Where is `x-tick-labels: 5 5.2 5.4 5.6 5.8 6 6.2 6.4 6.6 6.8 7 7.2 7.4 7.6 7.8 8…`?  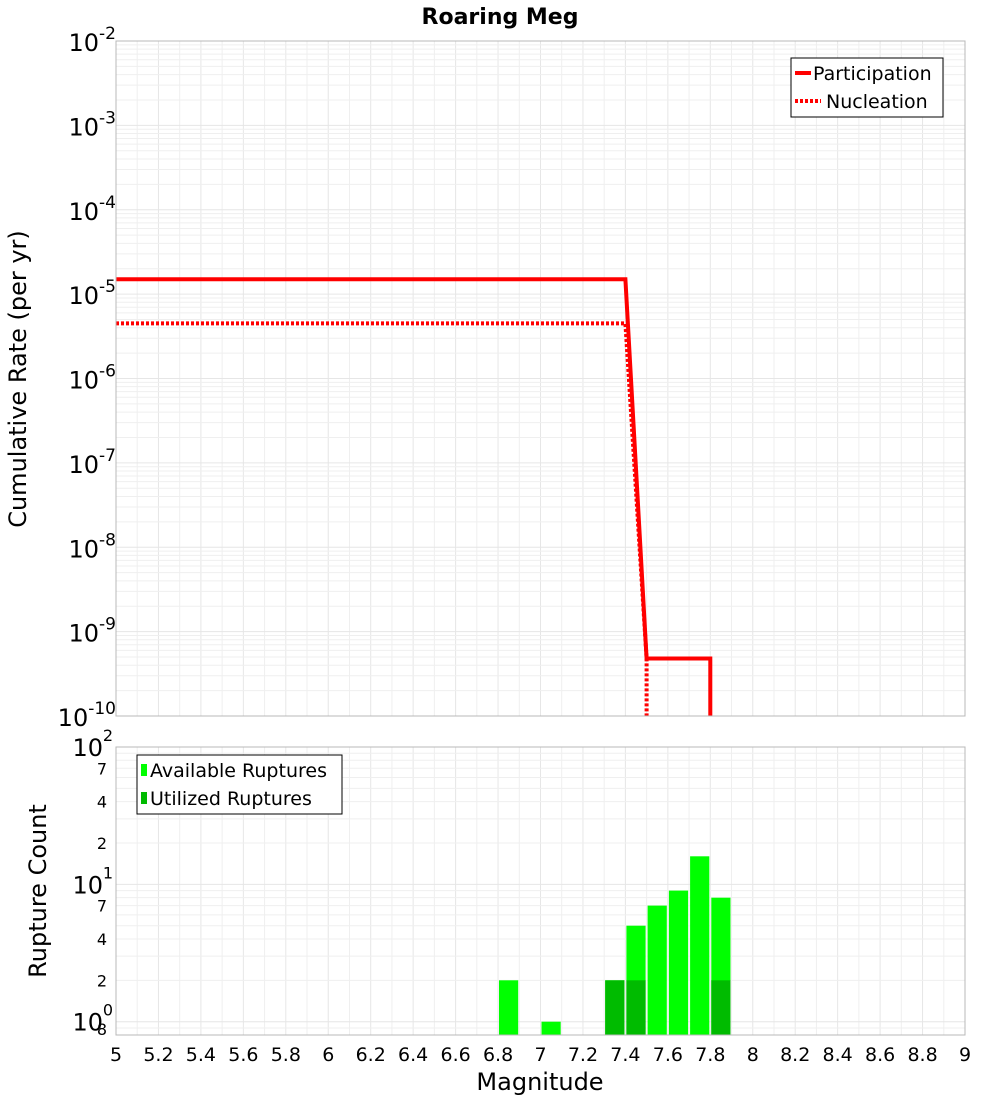 x-tick-labels: 5 5.2 5.4 5.6 5.8 6 6.2 6.4 6.6 6.8 7 7.2 7.4 7.6 7.8 8… is located at coordinates (540, 1055).